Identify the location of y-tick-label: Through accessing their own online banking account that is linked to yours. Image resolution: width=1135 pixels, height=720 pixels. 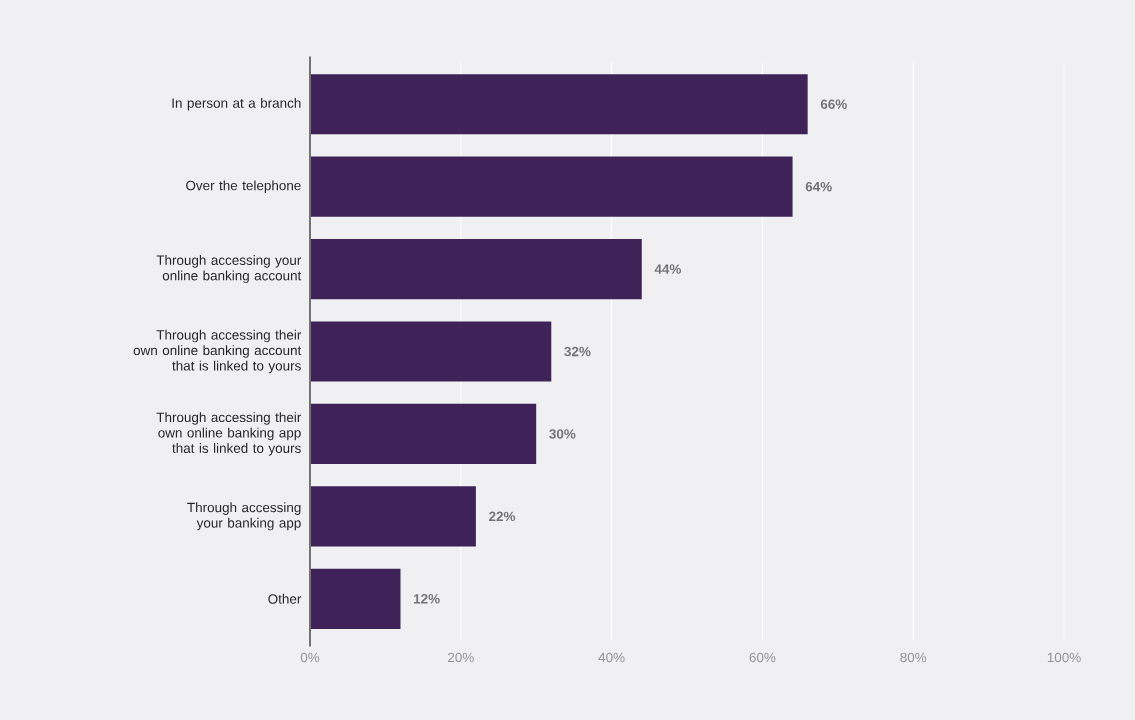
(217, 351).